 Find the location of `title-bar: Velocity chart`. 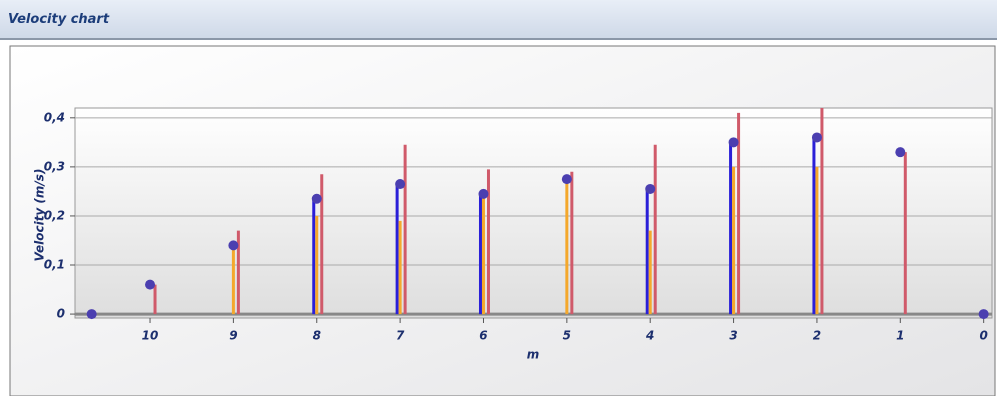

title-bar: Velocity chart is located at coordinates (498, 20).